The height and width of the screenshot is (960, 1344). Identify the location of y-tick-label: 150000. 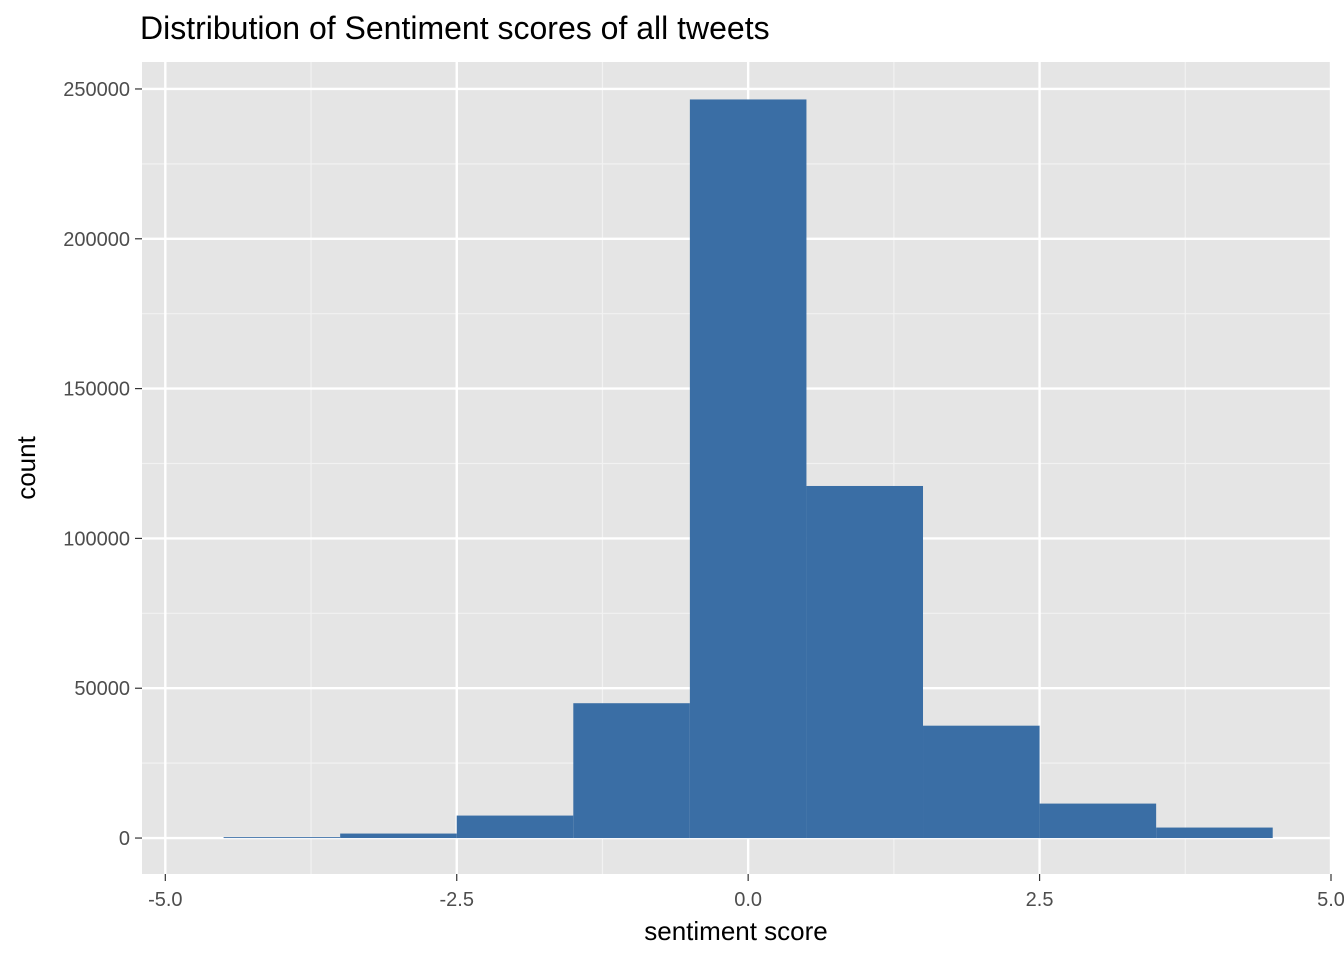
(96, 390).